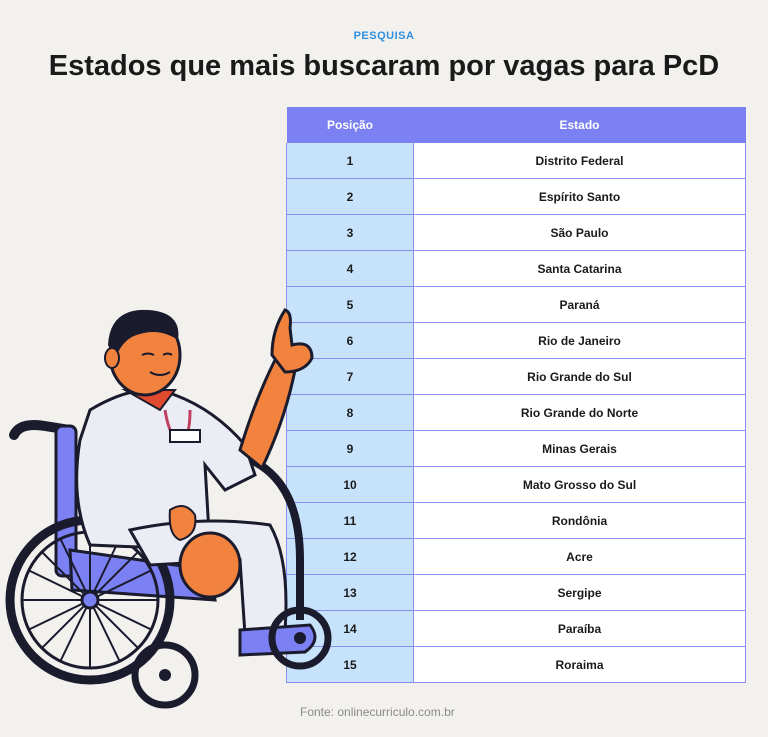 The image size is (768, 737). I want to click on table-header-row: Posição Estado, so click(516, 125).